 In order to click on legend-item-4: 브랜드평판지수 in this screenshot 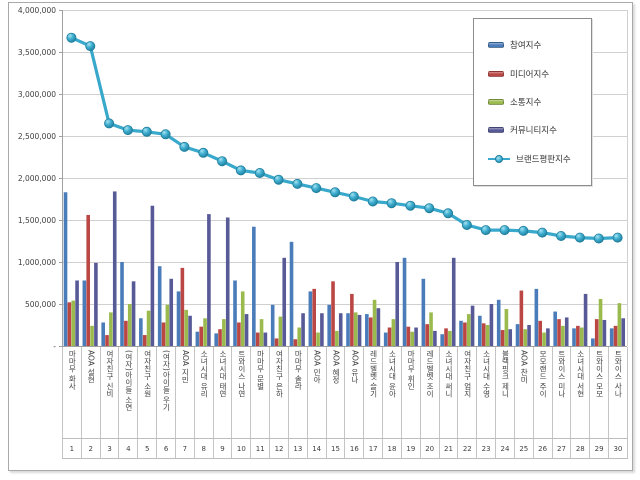, I will do `click(532, 159)`.